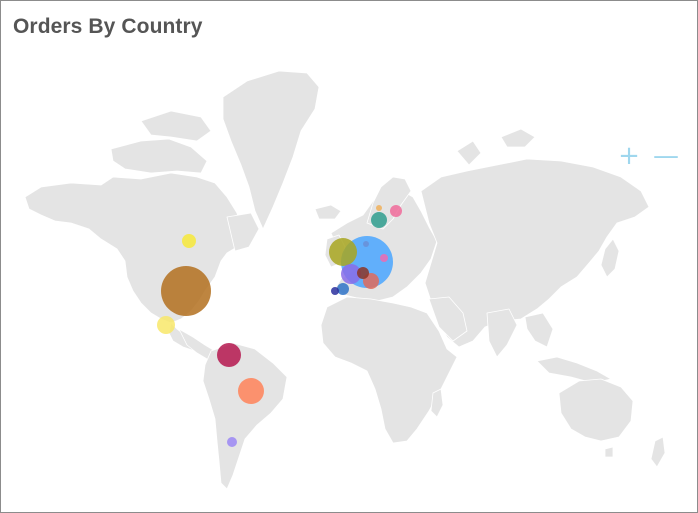 This screenshot has width=698, height=513. Describe the element at coordinates (229, 355) in the screenshot. I see `marker-venezuela: Venezuela` at that location.